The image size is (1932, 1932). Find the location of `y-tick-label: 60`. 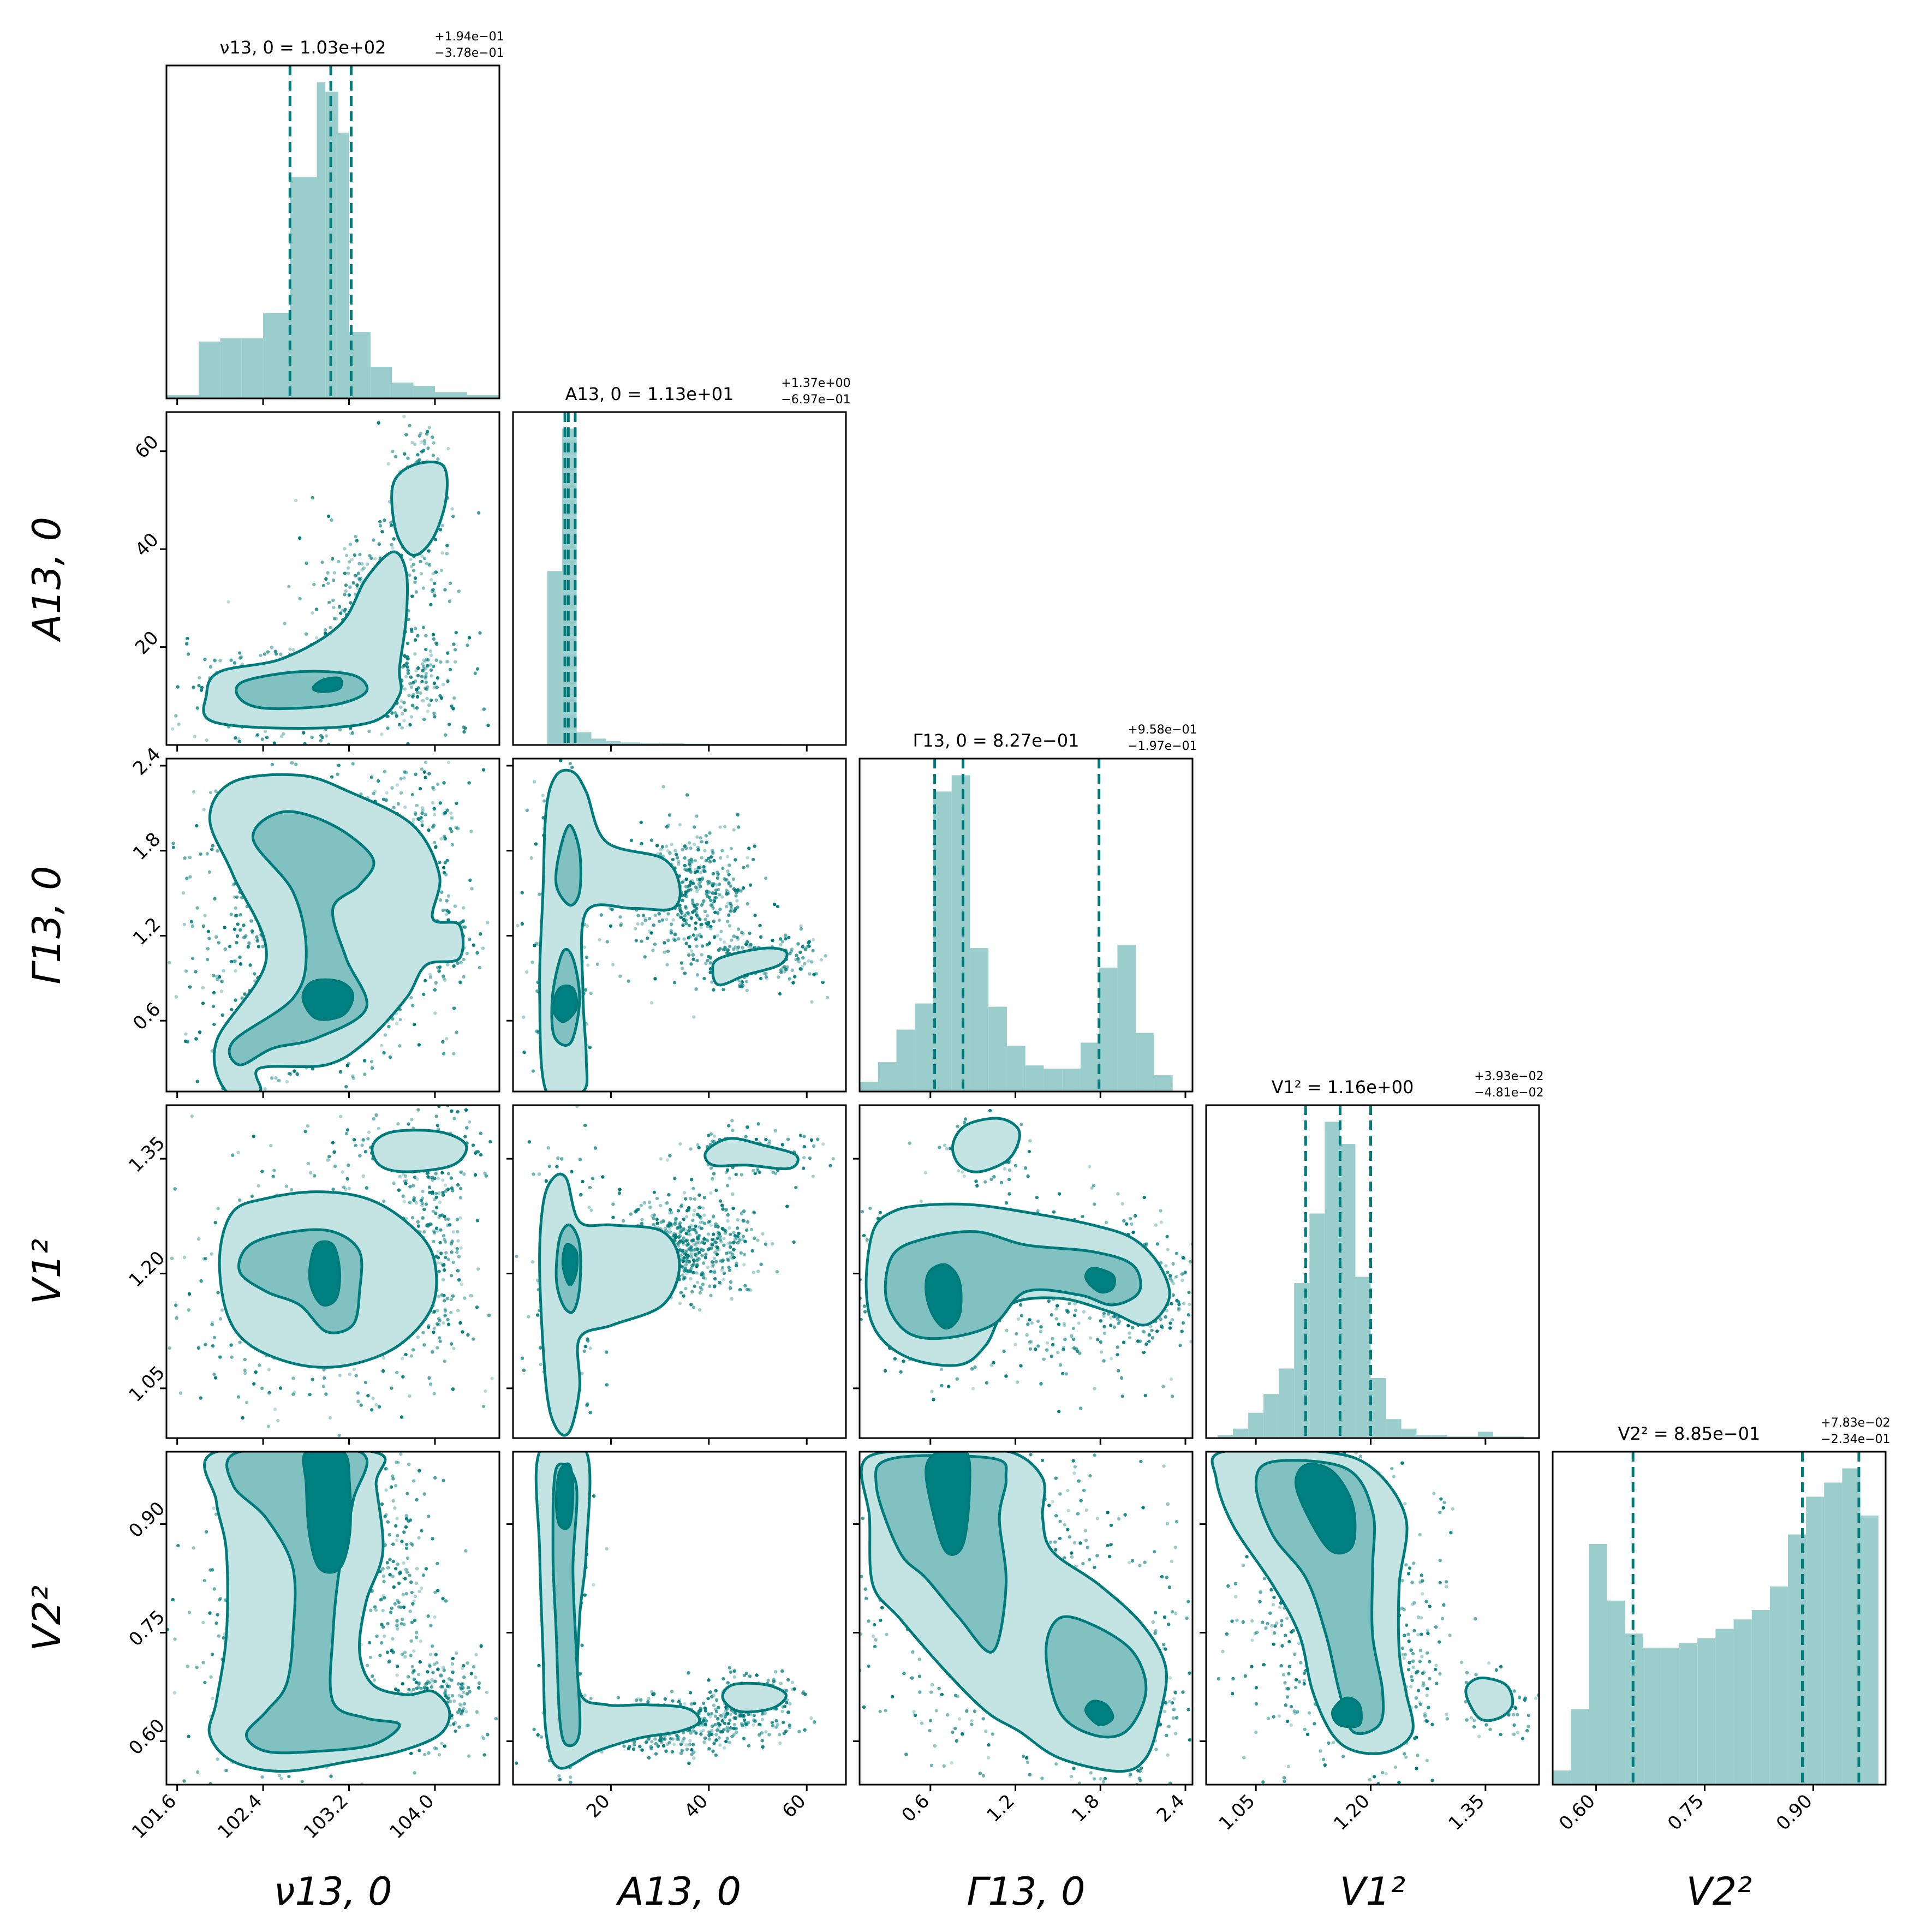

y-tick-label: 60 is located at coordinates (147, 447).